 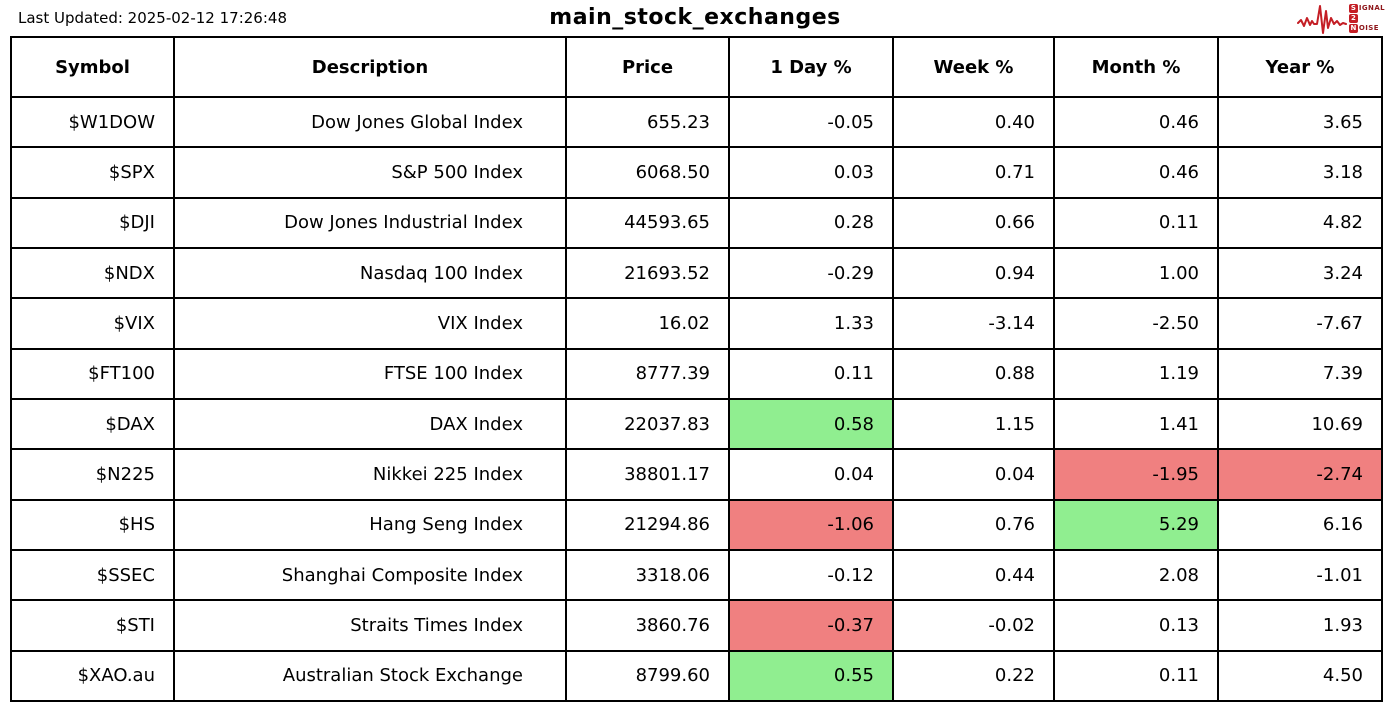 What do you see at coordinates (370, 524) in the screenshot?
I see `description-cell: Hang Seng Index` at bounding box center [370, 524].